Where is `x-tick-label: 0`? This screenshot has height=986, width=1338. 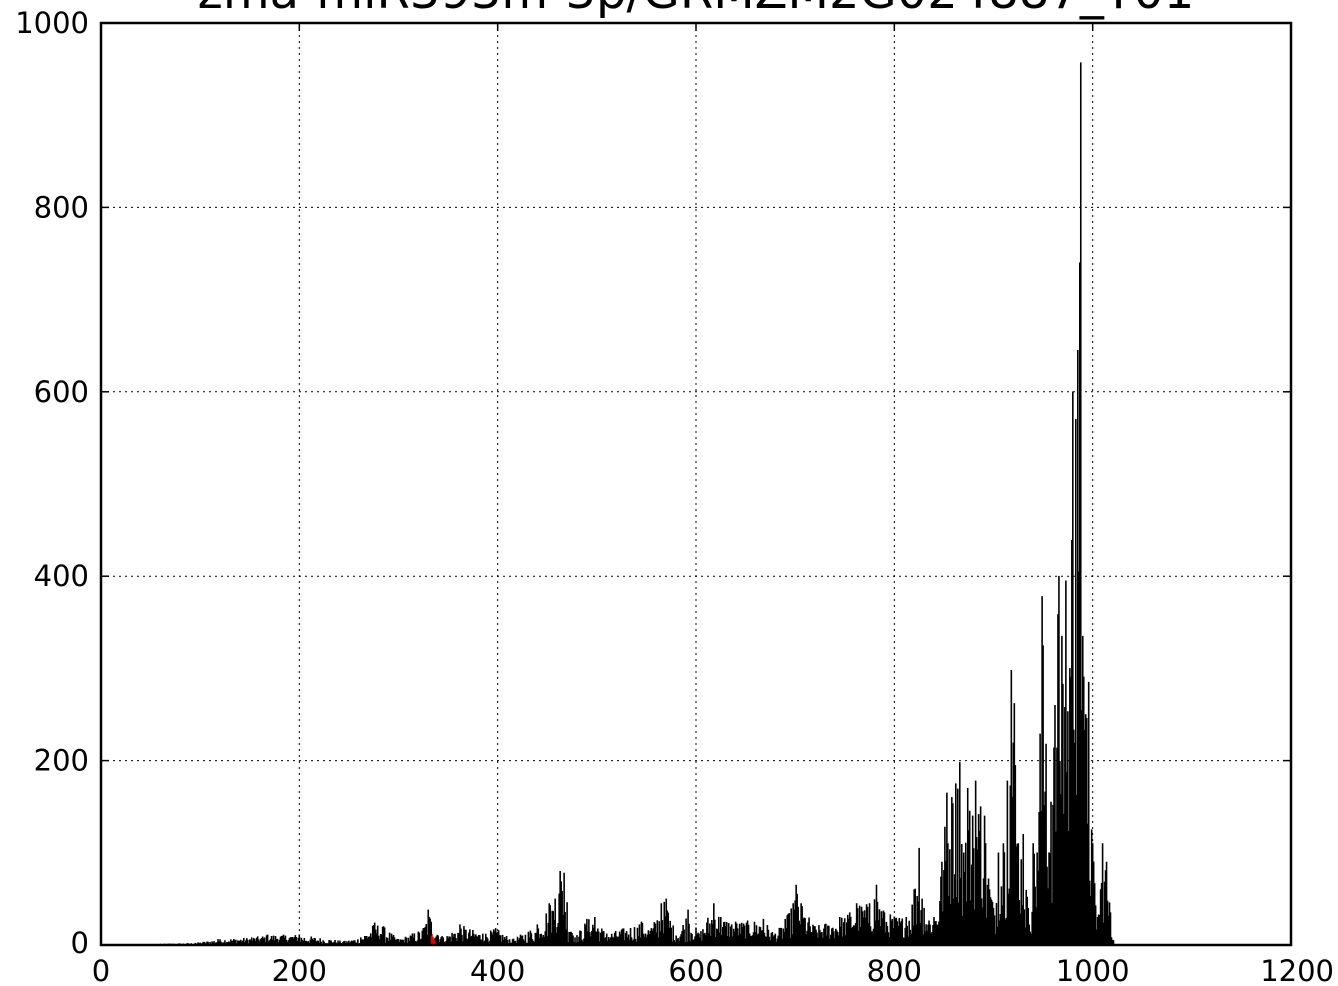
x-tick-label: 0 is located at coordinates (101, 970).